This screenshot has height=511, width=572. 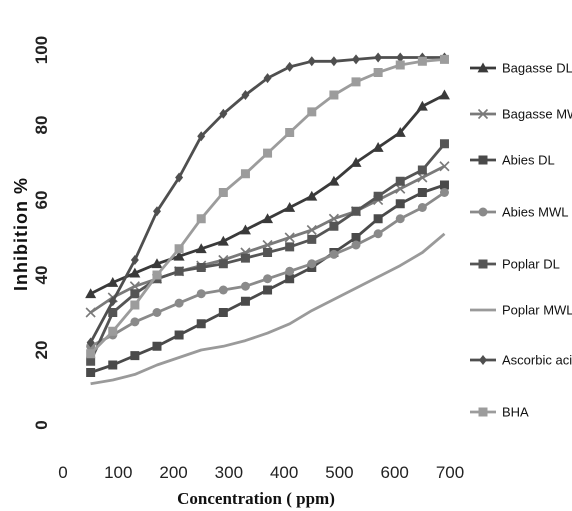 What do you see at coordinates (41, 50) in the screenshot?
I see `y-tick-label: 100` at bounding box center [41, 50].